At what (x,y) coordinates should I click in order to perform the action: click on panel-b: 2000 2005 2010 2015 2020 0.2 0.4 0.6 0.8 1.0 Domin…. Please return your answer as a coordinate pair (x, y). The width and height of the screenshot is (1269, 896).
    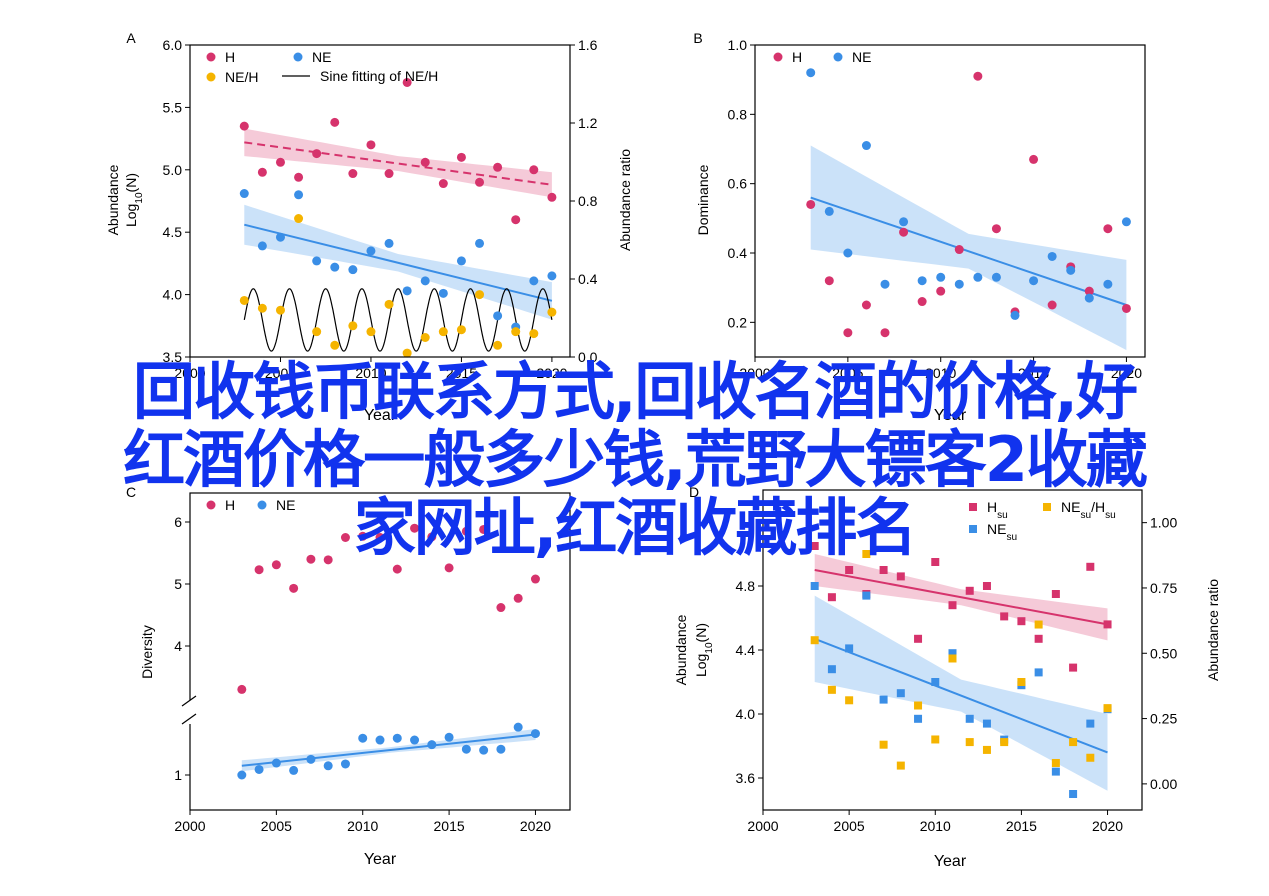
    Looking at the image, I should click on (919, 205).